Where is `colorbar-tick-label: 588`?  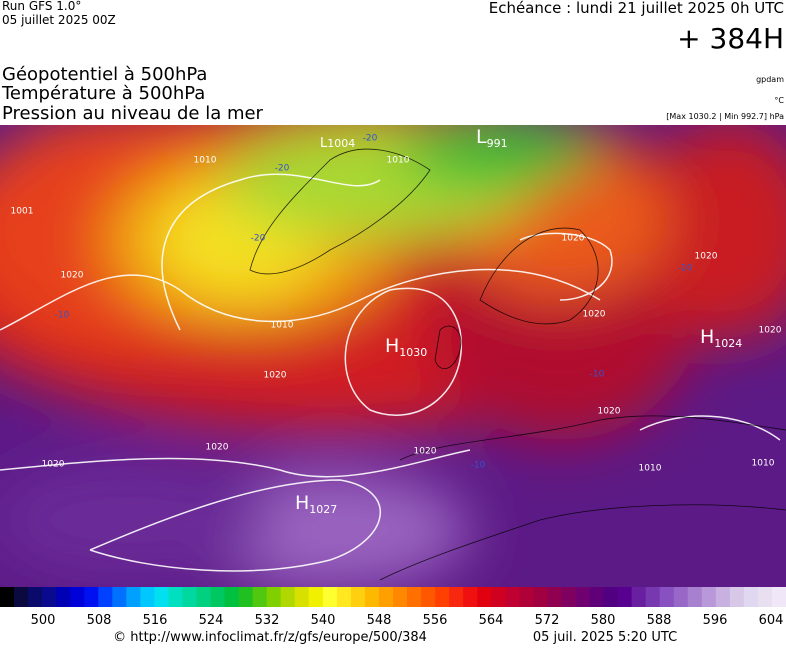 colorbar-tick-label: 588 is located at coordinates (659, 620).